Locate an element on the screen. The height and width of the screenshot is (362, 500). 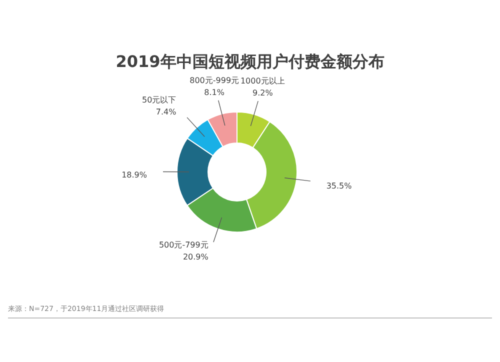
data-label: 35.5% is located at coordinates (339, 186).